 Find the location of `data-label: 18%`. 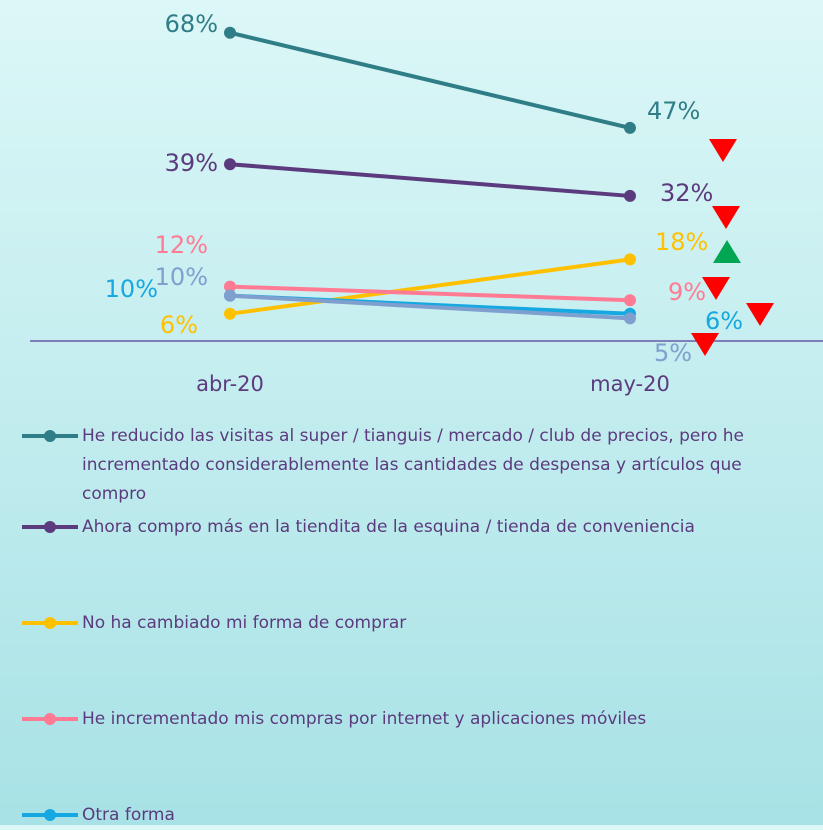

data-label: 18% is located at coordinates (681, 242).